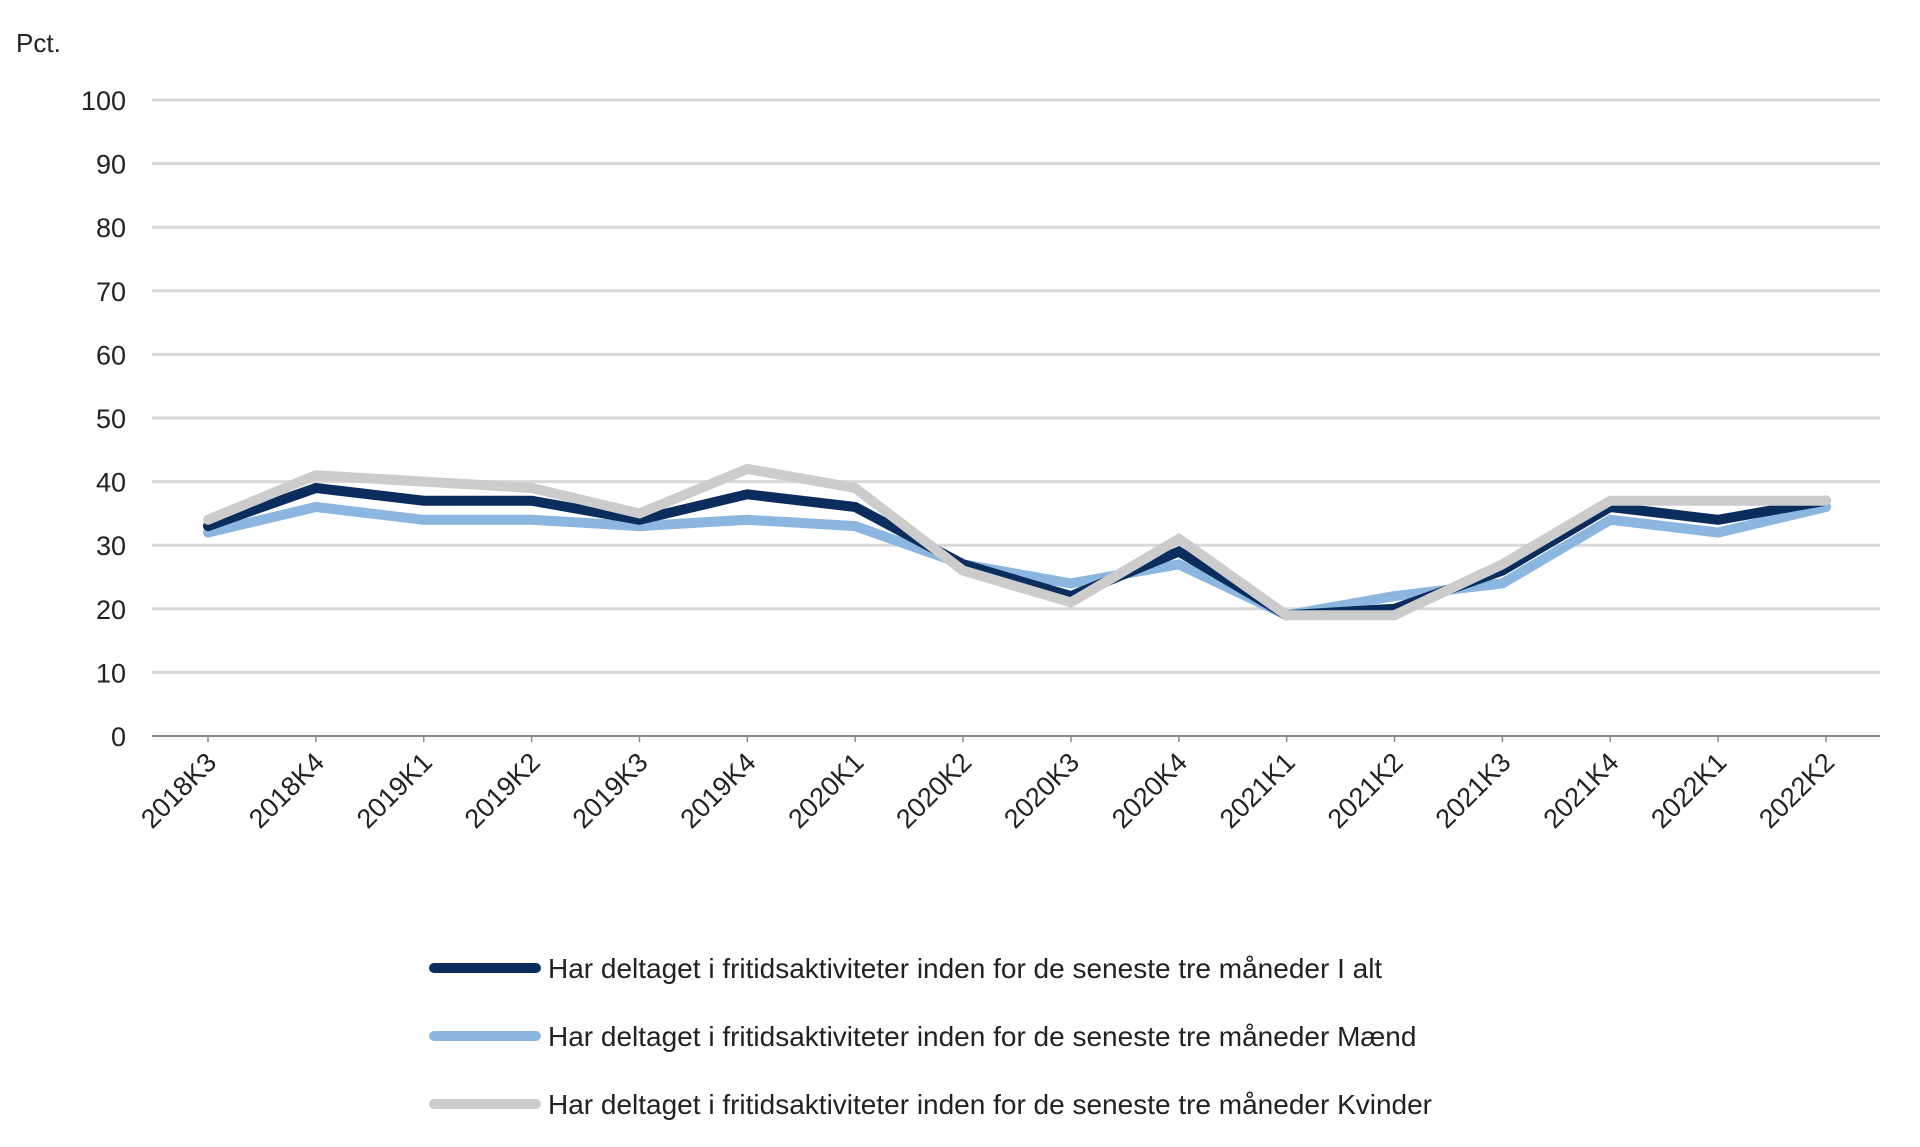  I want to click on series-lines, so click(1017, 542).